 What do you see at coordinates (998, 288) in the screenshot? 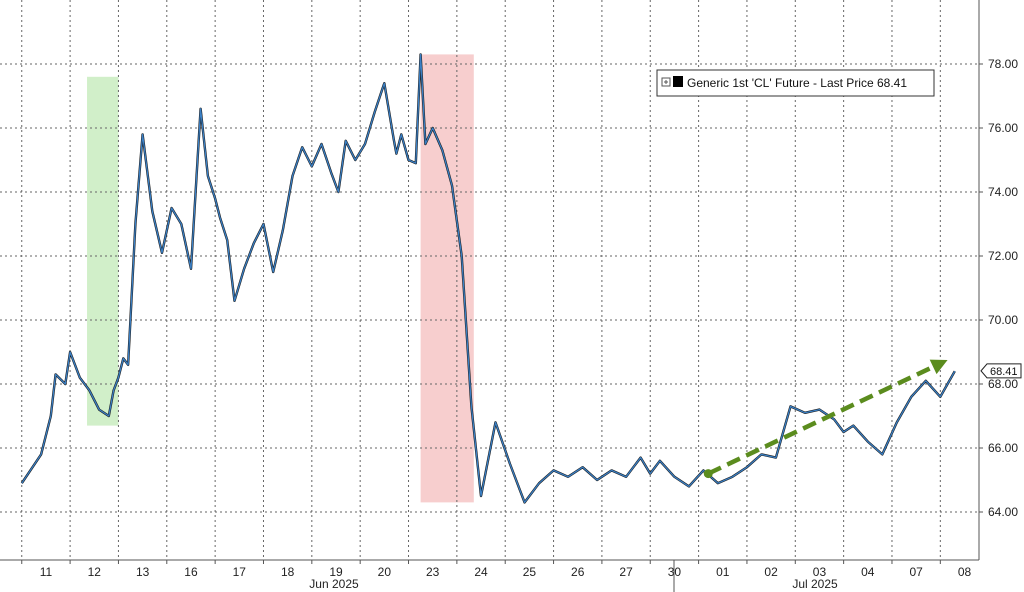
I see `y-tick-labels: 64.00 66.00 68.00 70.00 72.00 74.00 76.00 78.00` at bounding box center [998, 288].